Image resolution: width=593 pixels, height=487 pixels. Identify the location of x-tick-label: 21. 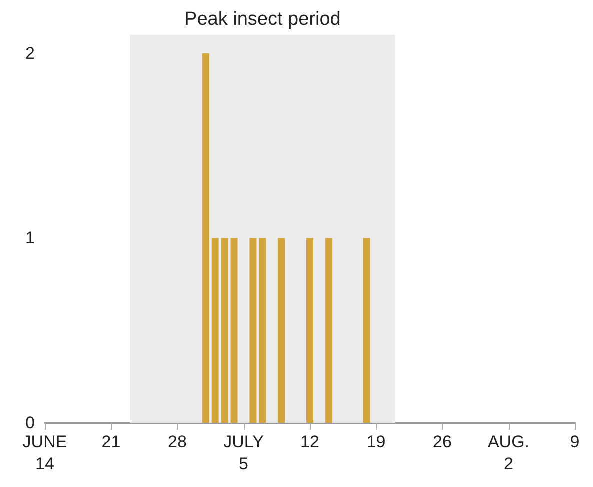
(111, 442).